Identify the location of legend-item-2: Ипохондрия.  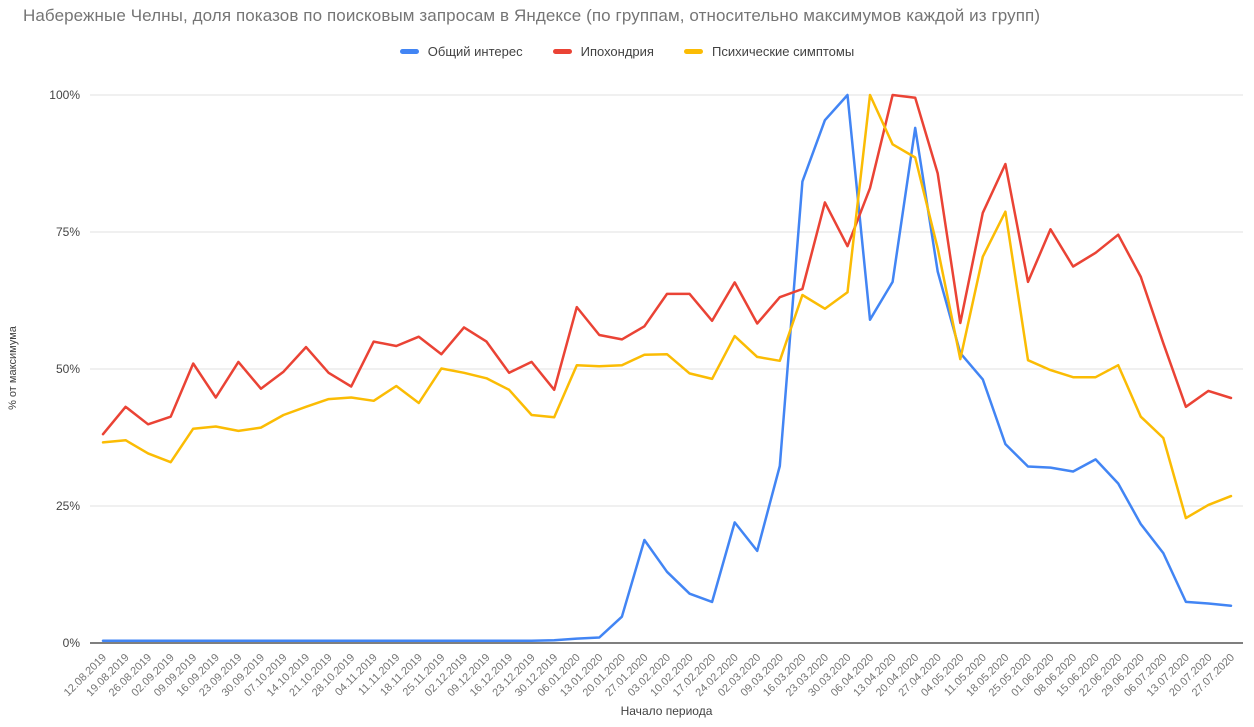
(603, 51).